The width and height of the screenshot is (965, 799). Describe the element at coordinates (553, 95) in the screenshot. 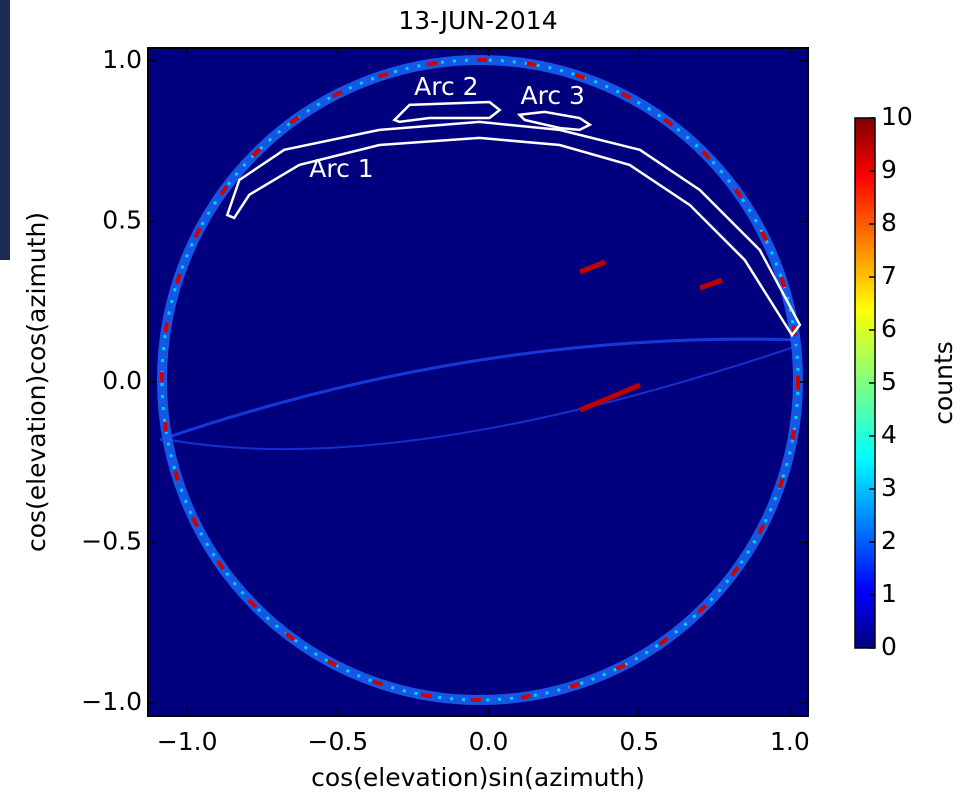

I see `arc-label: Arc 3` at that location.